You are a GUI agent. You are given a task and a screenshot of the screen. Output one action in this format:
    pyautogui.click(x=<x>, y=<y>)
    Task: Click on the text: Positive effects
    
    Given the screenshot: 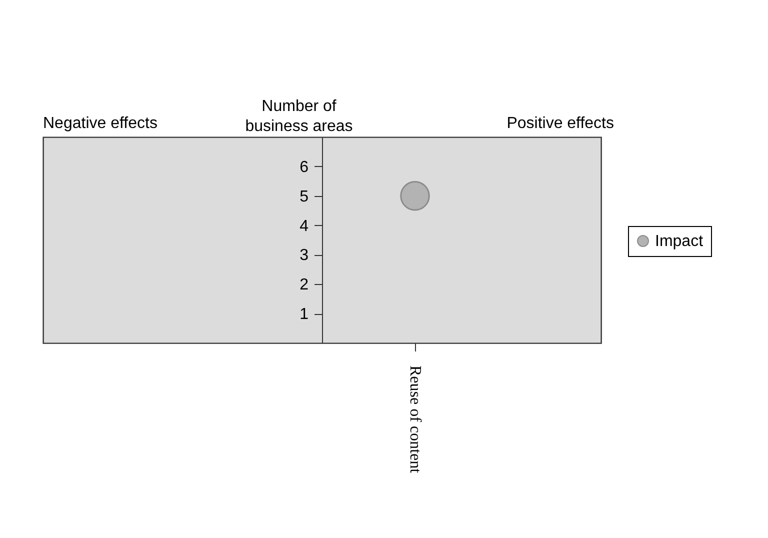 What is the action you would take?
    pyautogui.click(x=560, y=123)
    